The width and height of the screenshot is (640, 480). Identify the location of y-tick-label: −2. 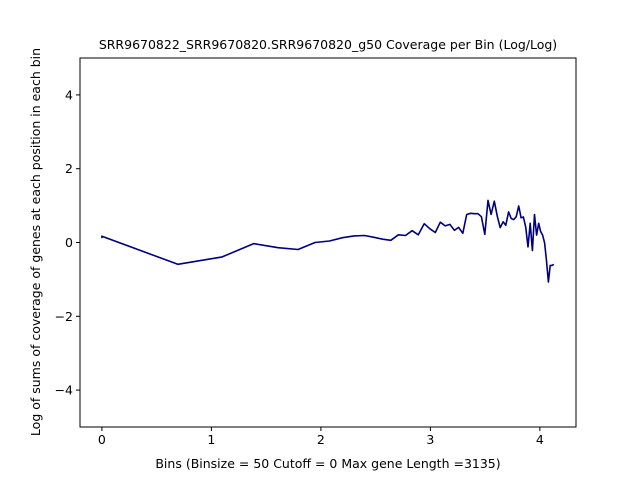
(64, 316).